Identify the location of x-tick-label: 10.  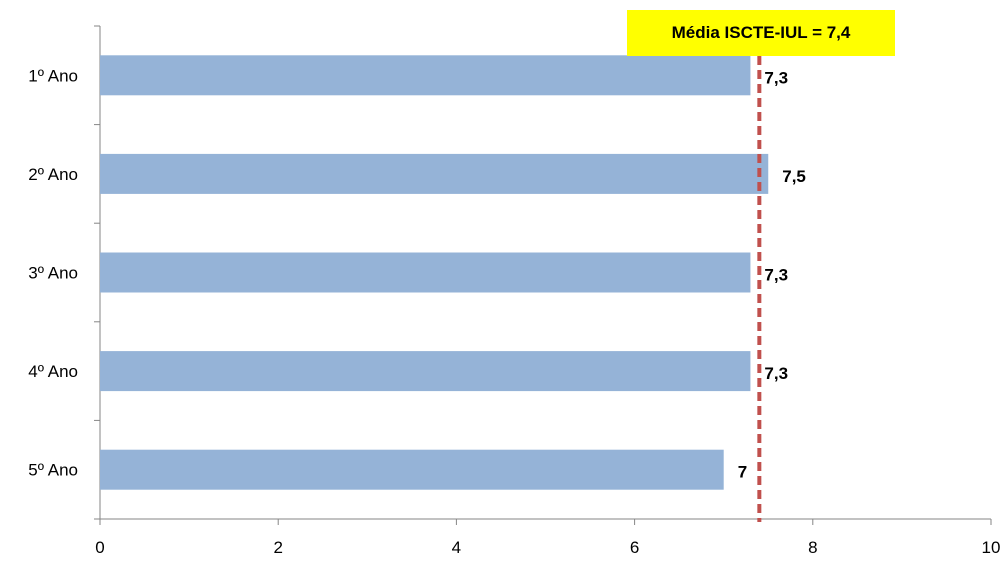
(991, 547).